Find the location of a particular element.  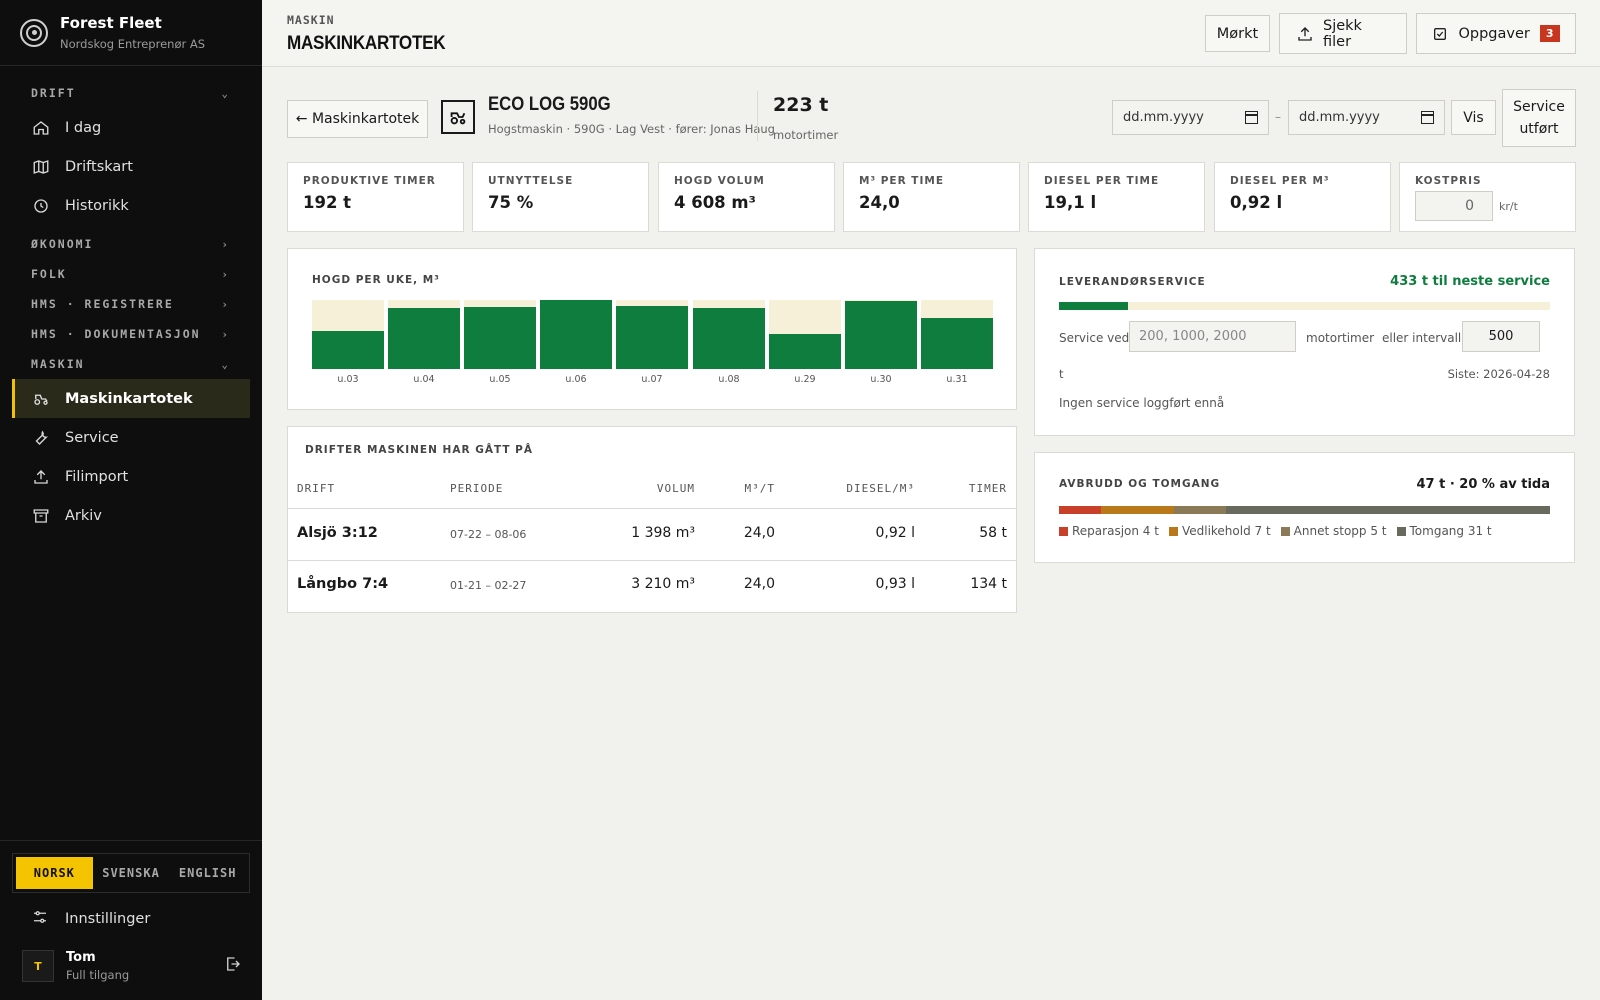

sidebar-item-label: Filimport is located at coordinates (97, 476).